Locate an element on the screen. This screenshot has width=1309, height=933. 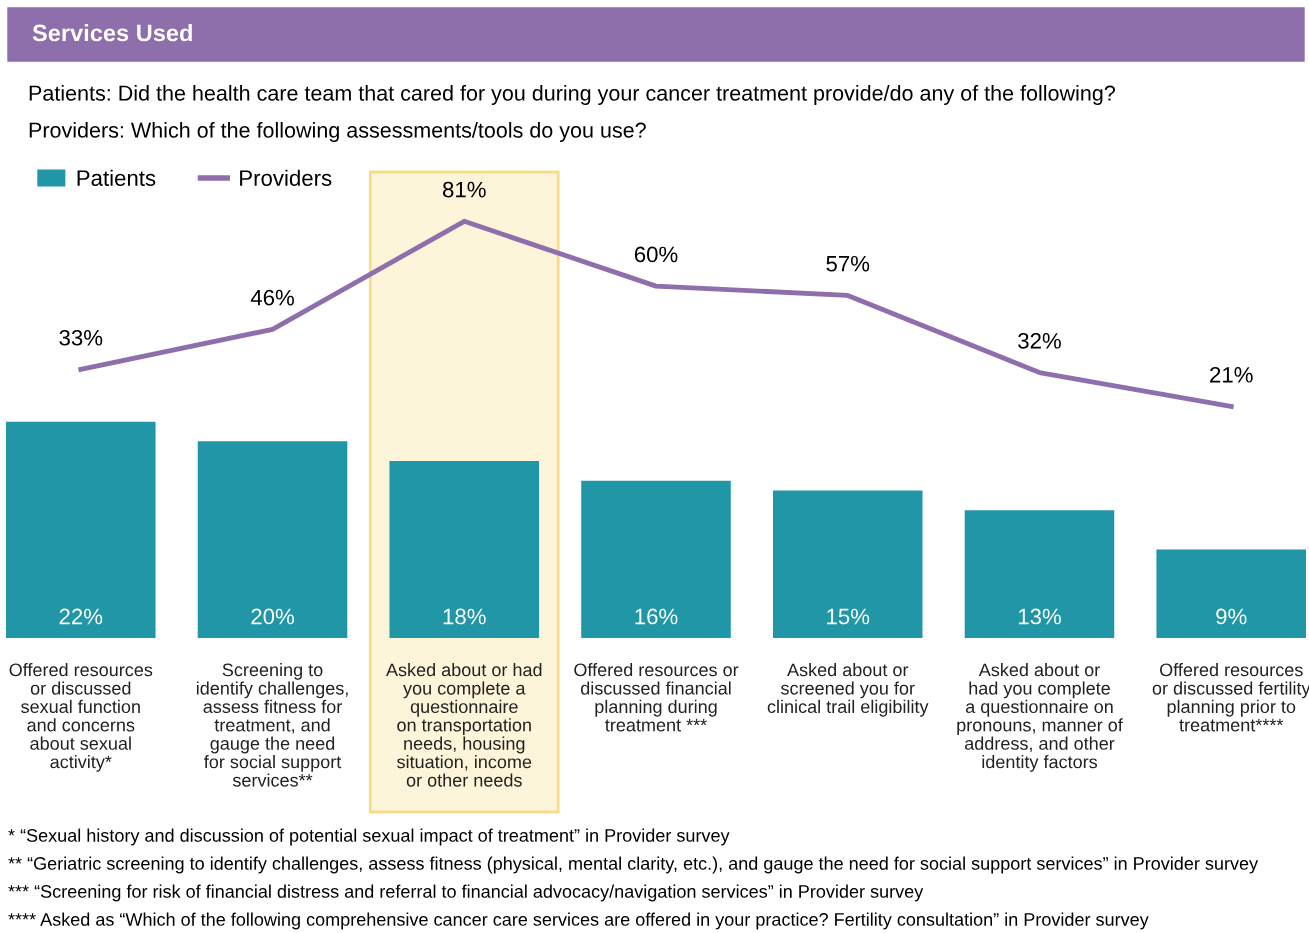
text: * “Sexual history and discussion of potential sexual impact of treatment” in Provider survey is located at coordinates (369, 837).